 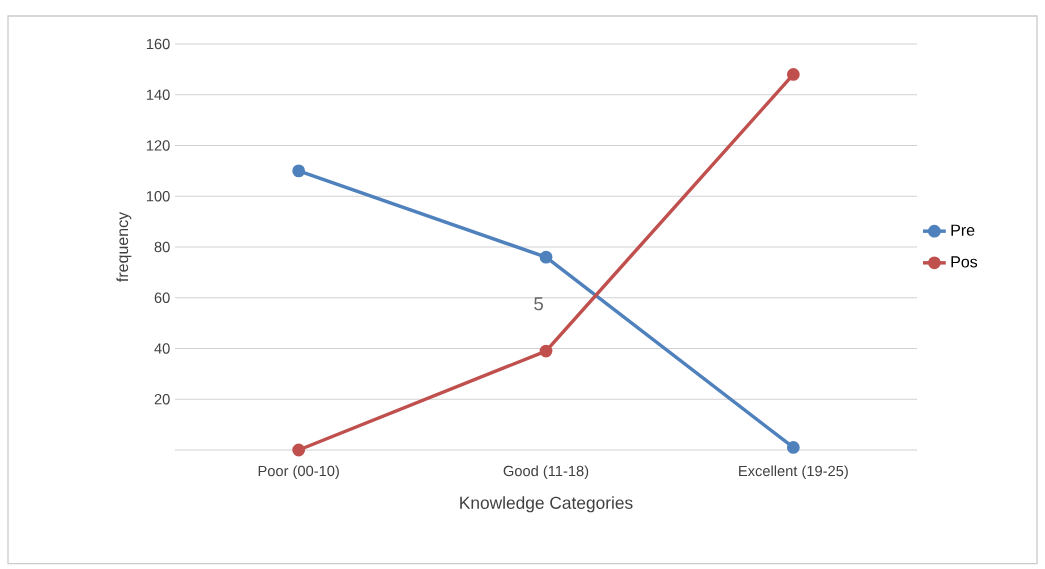 What do you see at coordinates (162, 348) in the screenshot?
I see `y-tick-label: 40` at bounding box center [162, 348].